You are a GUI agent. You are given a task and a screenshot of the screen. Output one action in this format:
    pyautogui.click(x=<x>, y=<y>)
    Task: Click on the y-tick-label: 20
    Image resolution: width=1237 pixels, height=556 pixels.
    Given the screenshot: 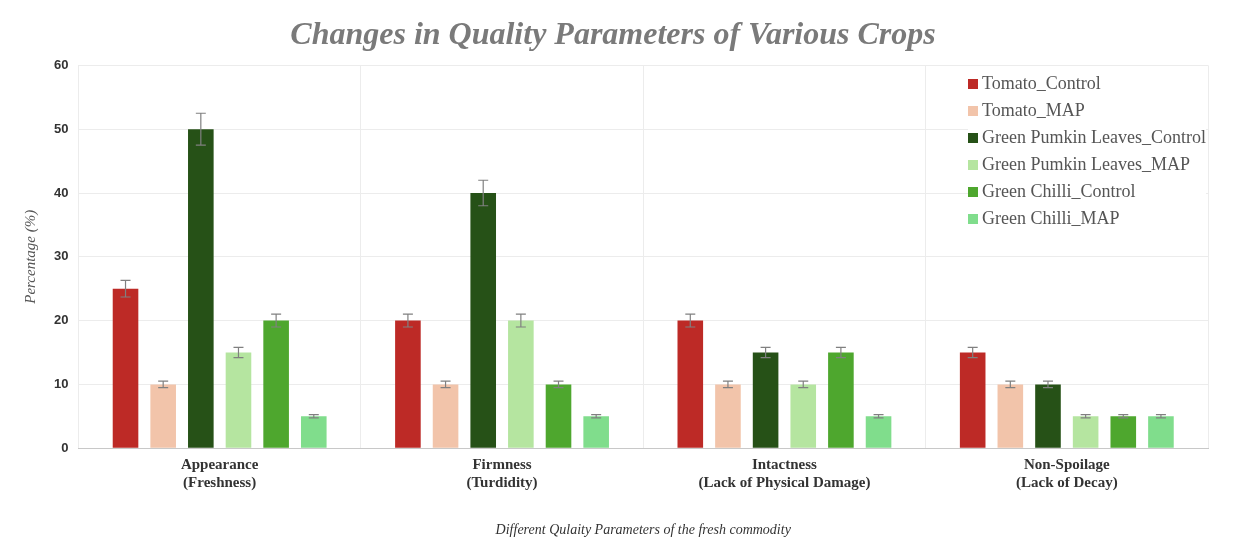 What is the action you would take?
    pyautogui.click(x=61, y=320)
    